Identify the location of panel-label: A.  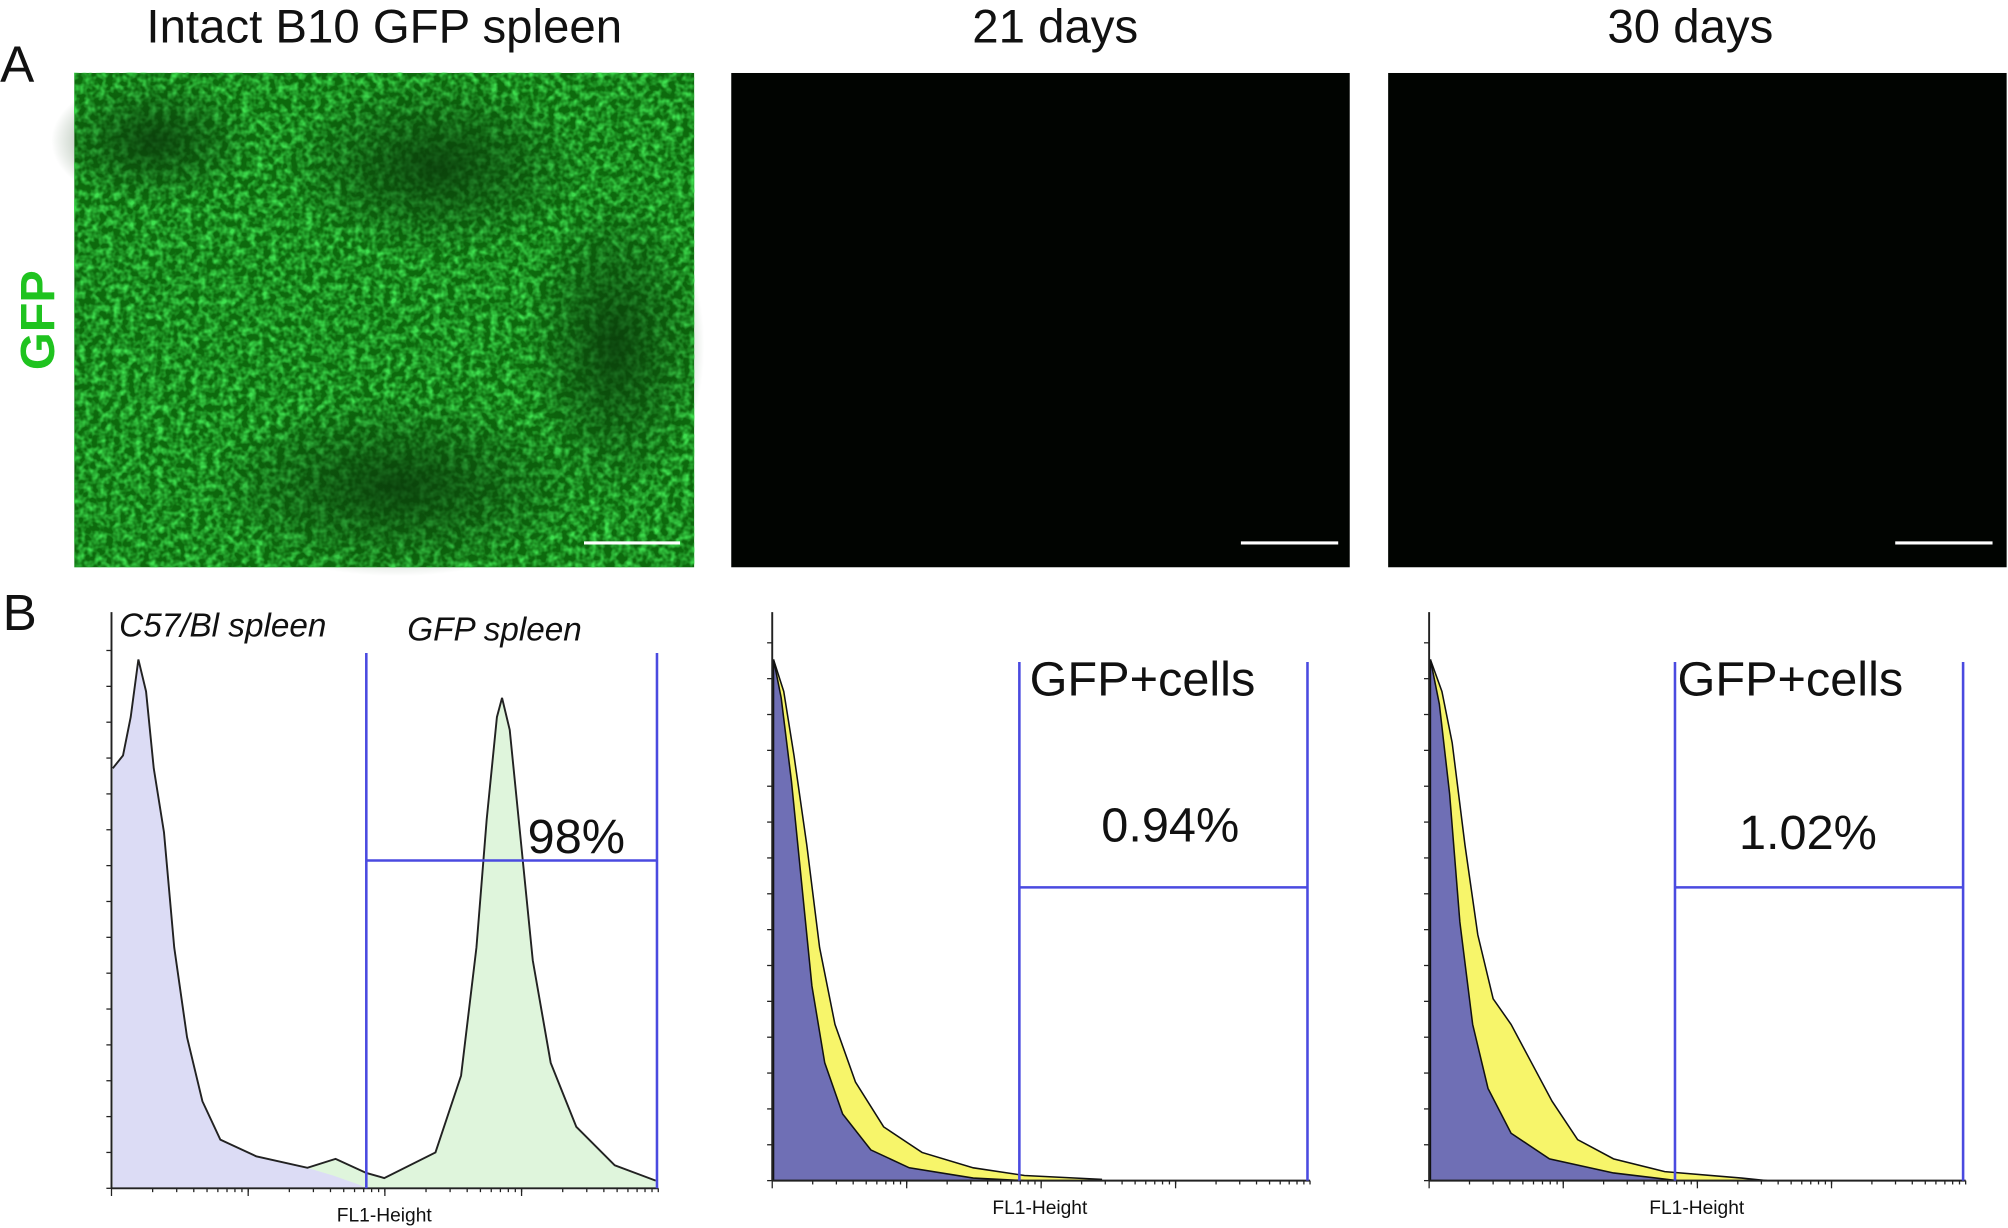
(17, 64).